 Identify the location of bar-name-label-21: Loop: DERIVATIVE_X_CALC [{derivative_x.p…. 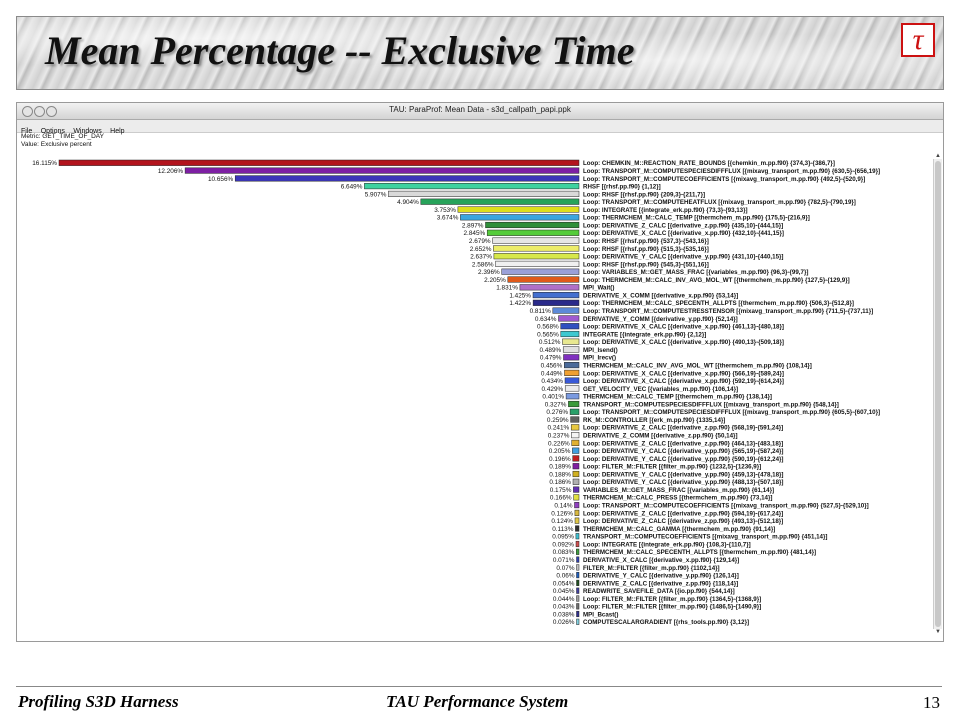
(683, 327).